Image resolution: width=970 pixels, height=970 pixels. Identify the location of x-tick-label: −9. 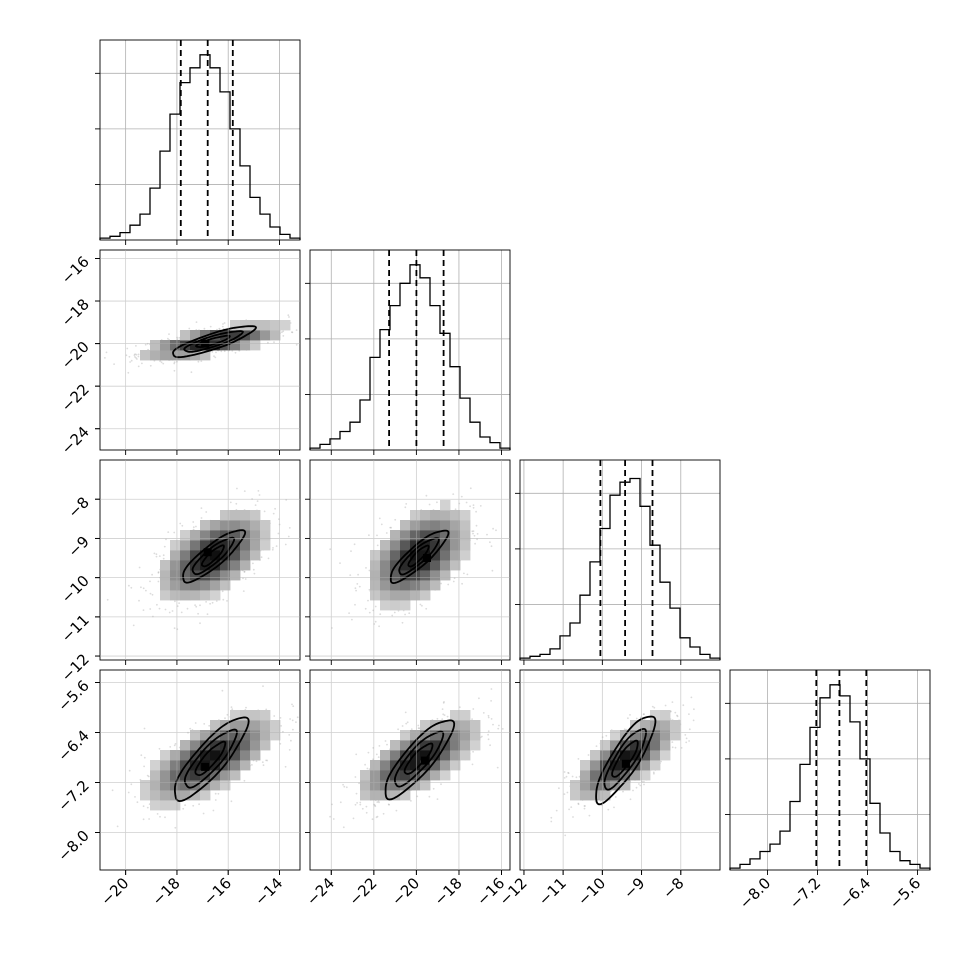
(634, 888).